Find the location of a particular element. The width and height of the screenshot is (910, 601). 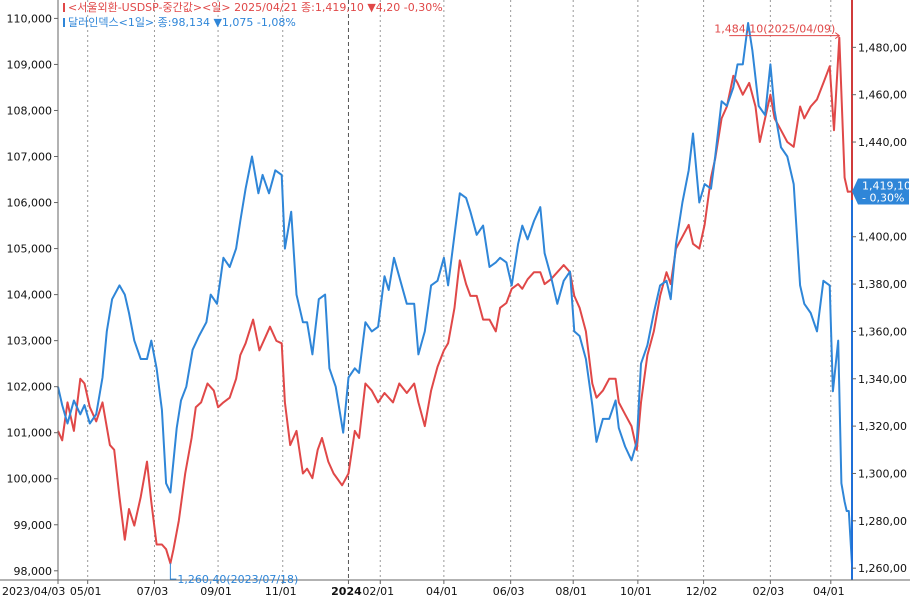

left-tick-label: 109,000 is located at coordinates (30, 64).